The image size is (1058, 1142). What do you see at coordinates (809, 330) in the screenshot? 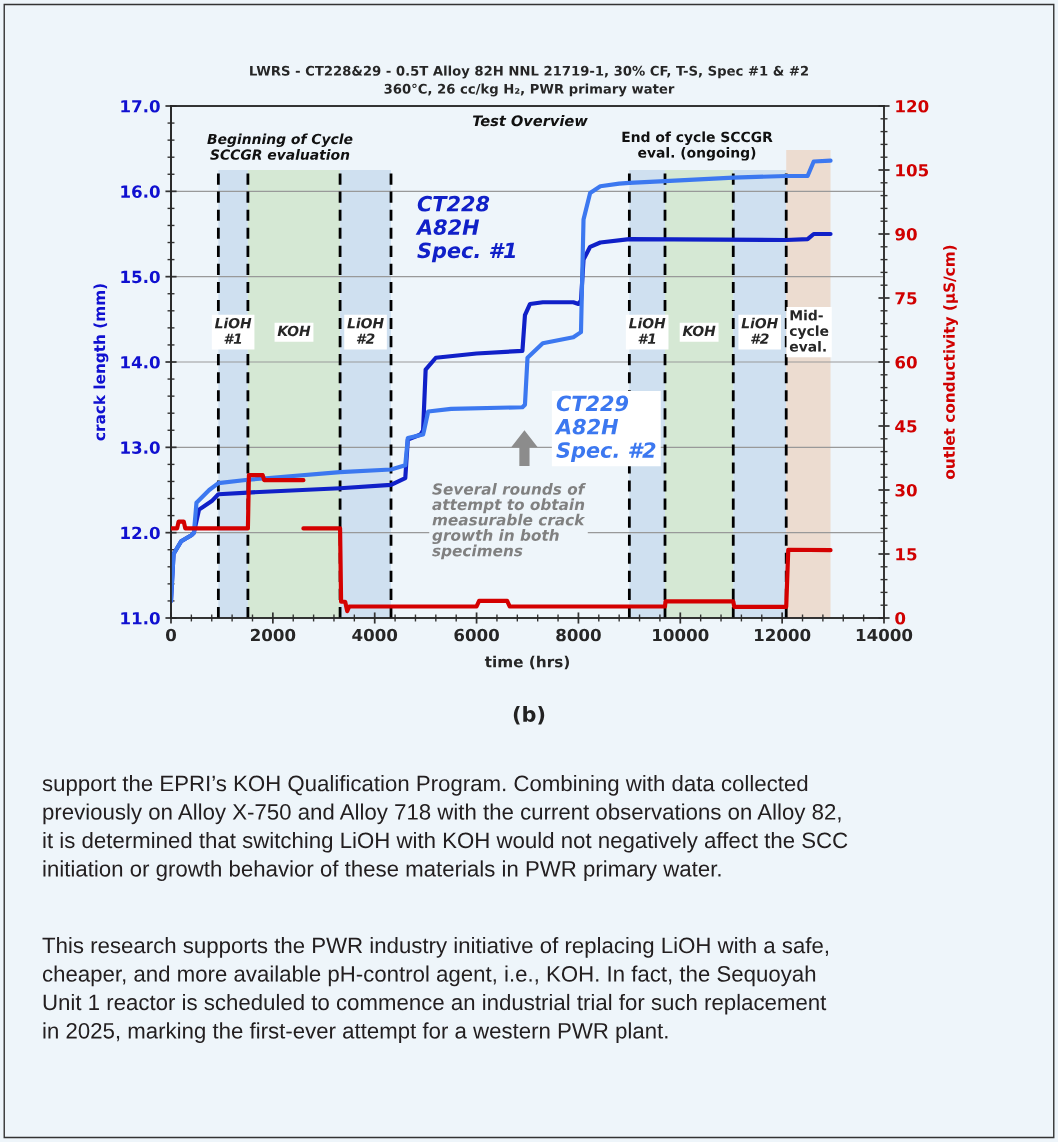
I see `band-label: Mid- cycle eval.` at bounding box center [809, 330].